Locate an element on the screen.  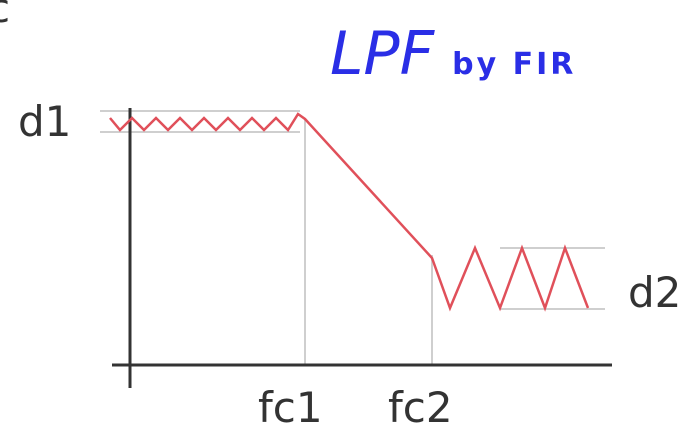
d2-label: d2 is located at coordinates (654, 292).